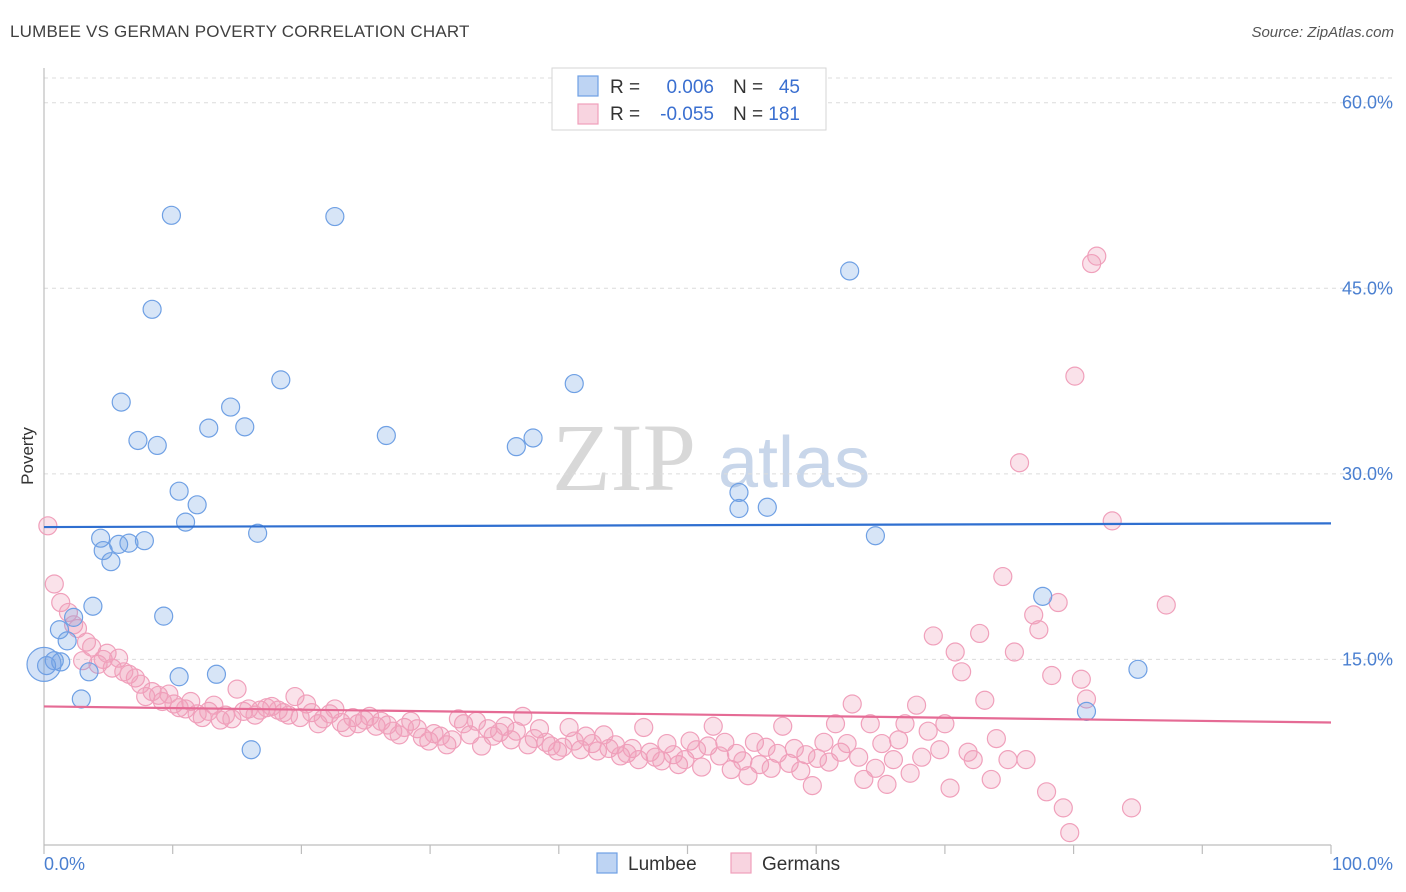  What do you see at coordinates (588, 114) in the screenshot?
I see `legend-swatch-germans` at bounding box center [588, 114].